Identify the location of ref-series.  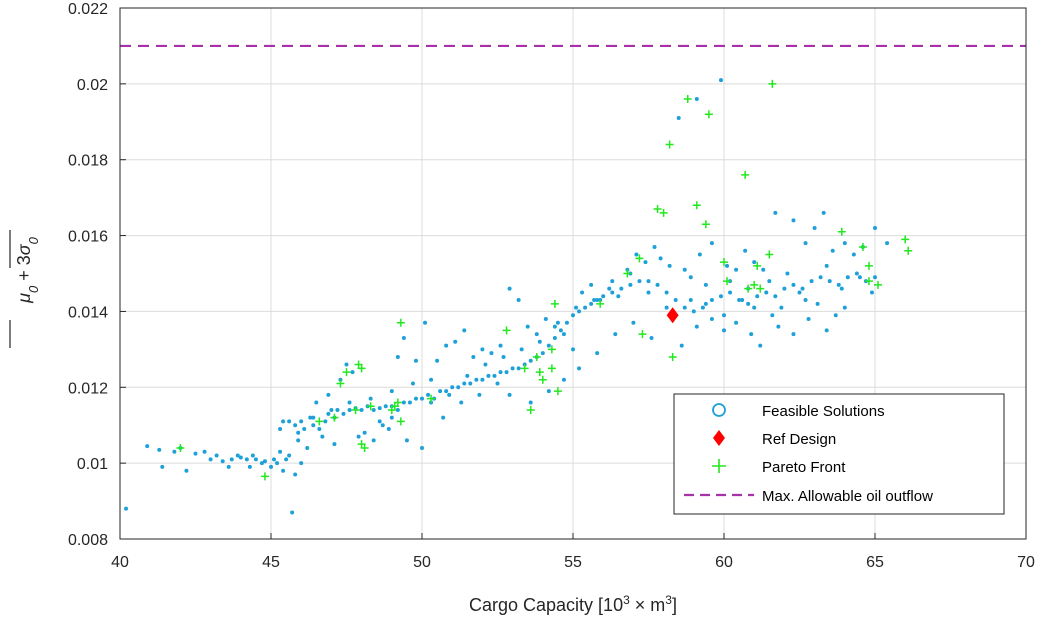
(672, 315).